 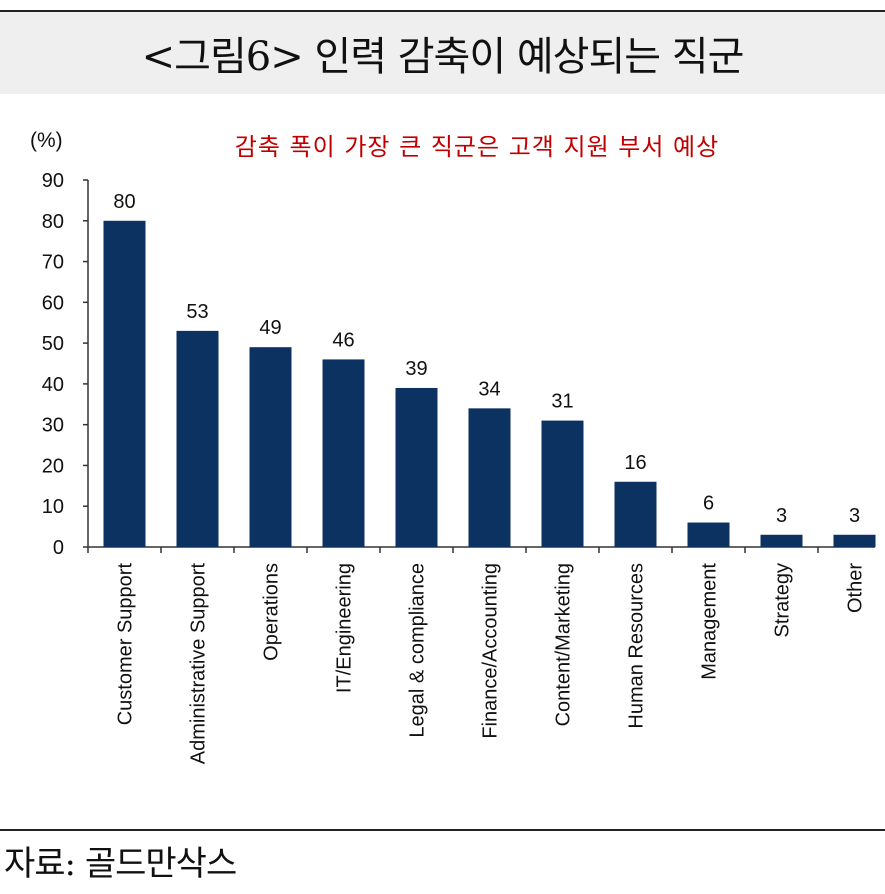 I want to click on title-band: <그림6> 인력 감축이 예상되는 직군, so click(x=442, y=53).